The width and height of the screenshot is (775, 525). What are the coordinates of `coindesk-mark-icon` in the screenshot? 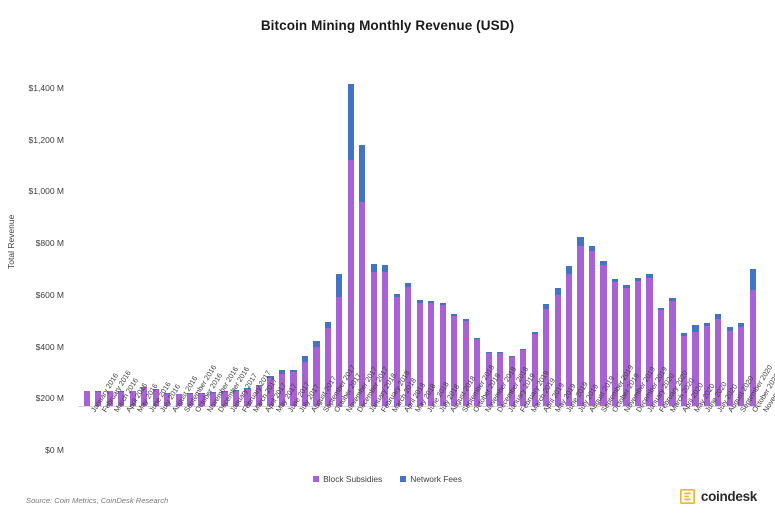 It's located at (687, 496).